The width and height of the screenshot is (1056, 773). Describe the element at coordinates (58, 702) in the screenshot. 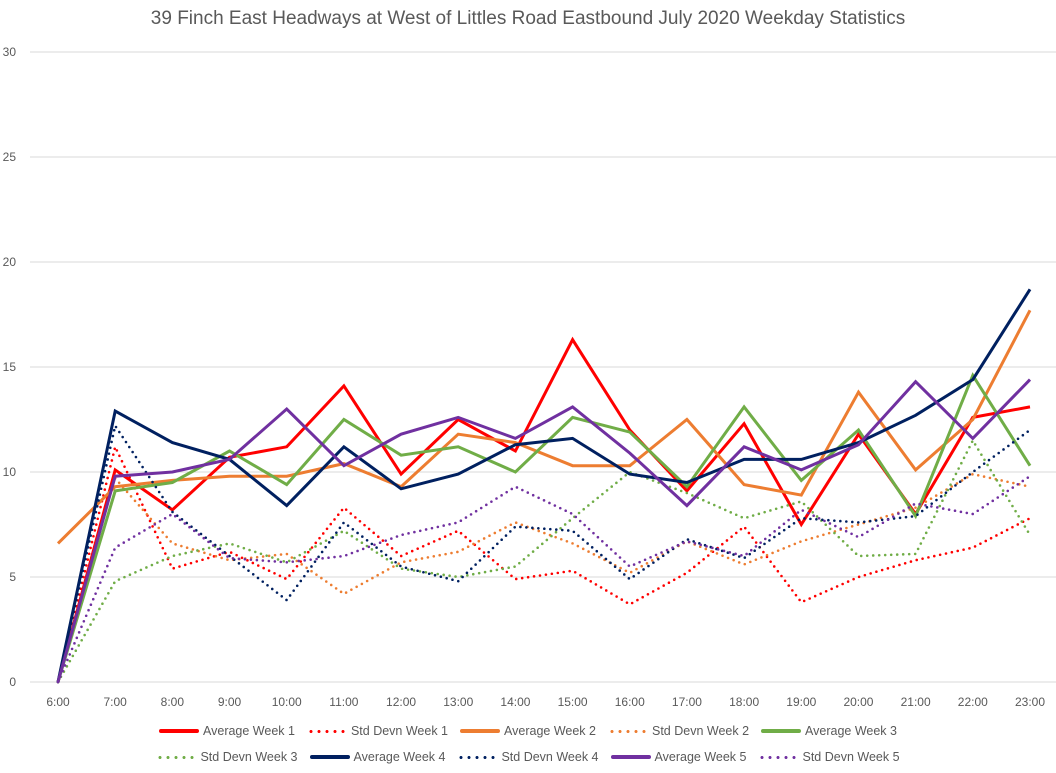

I see `x-tick-label: 6:00` at that location.